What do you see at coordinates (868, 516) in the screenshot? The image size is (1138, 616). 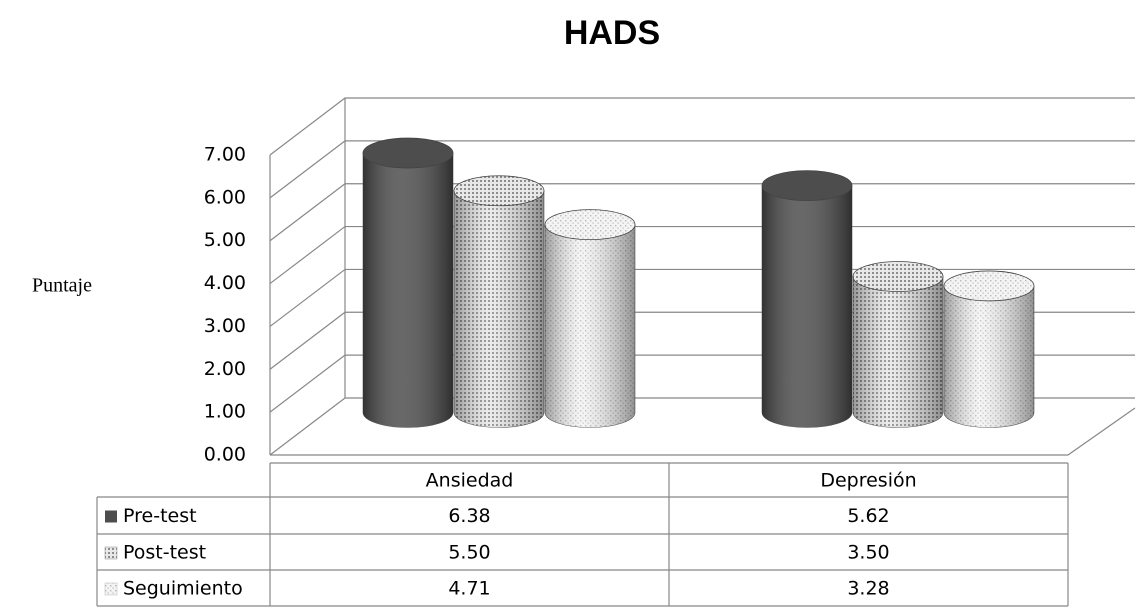 I see `data-table-value: 5.62` at bounding box center [868, 516].